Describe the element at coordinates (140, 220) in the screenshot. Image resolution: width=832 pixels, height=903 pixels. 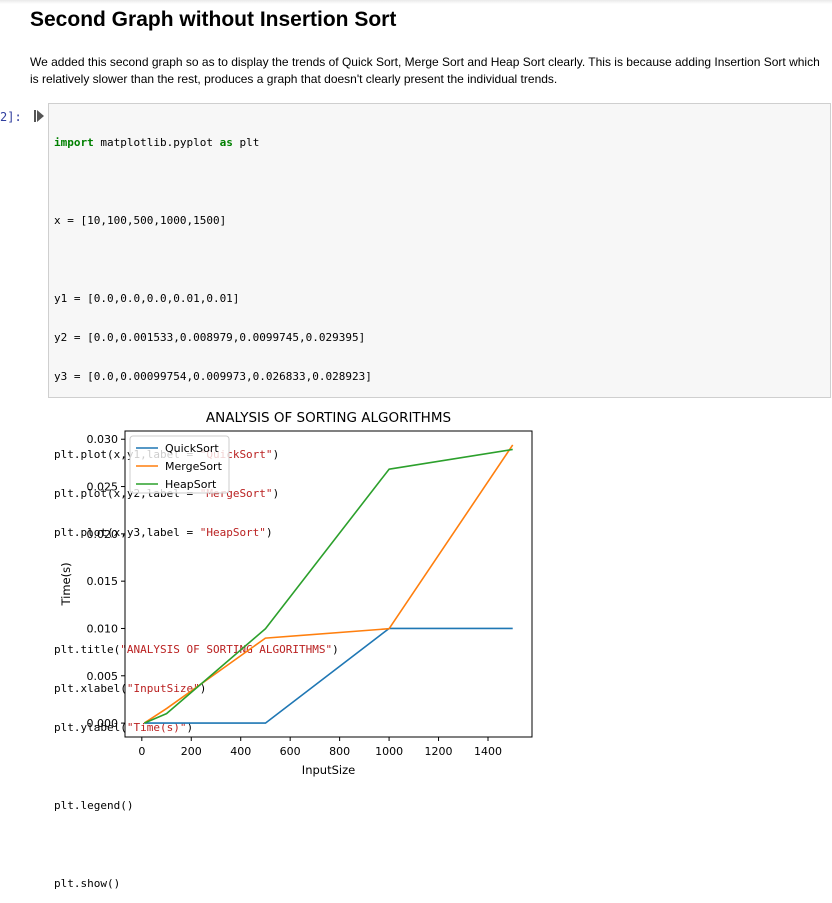
I see `code-line: x = [10,100,500,1000,1500]` at that location.